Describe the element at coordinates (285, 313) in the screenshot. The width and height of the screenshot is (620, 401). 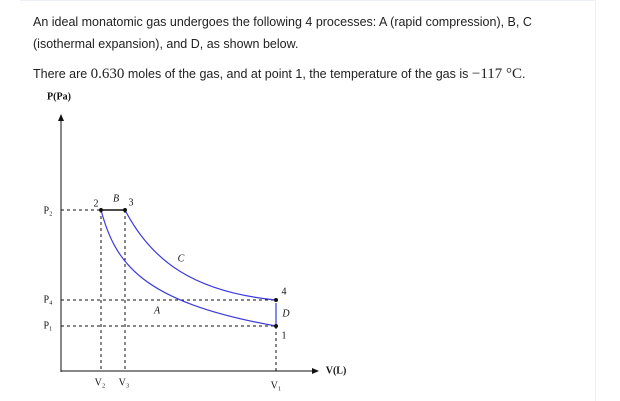
I see `process-label: D` at that location.